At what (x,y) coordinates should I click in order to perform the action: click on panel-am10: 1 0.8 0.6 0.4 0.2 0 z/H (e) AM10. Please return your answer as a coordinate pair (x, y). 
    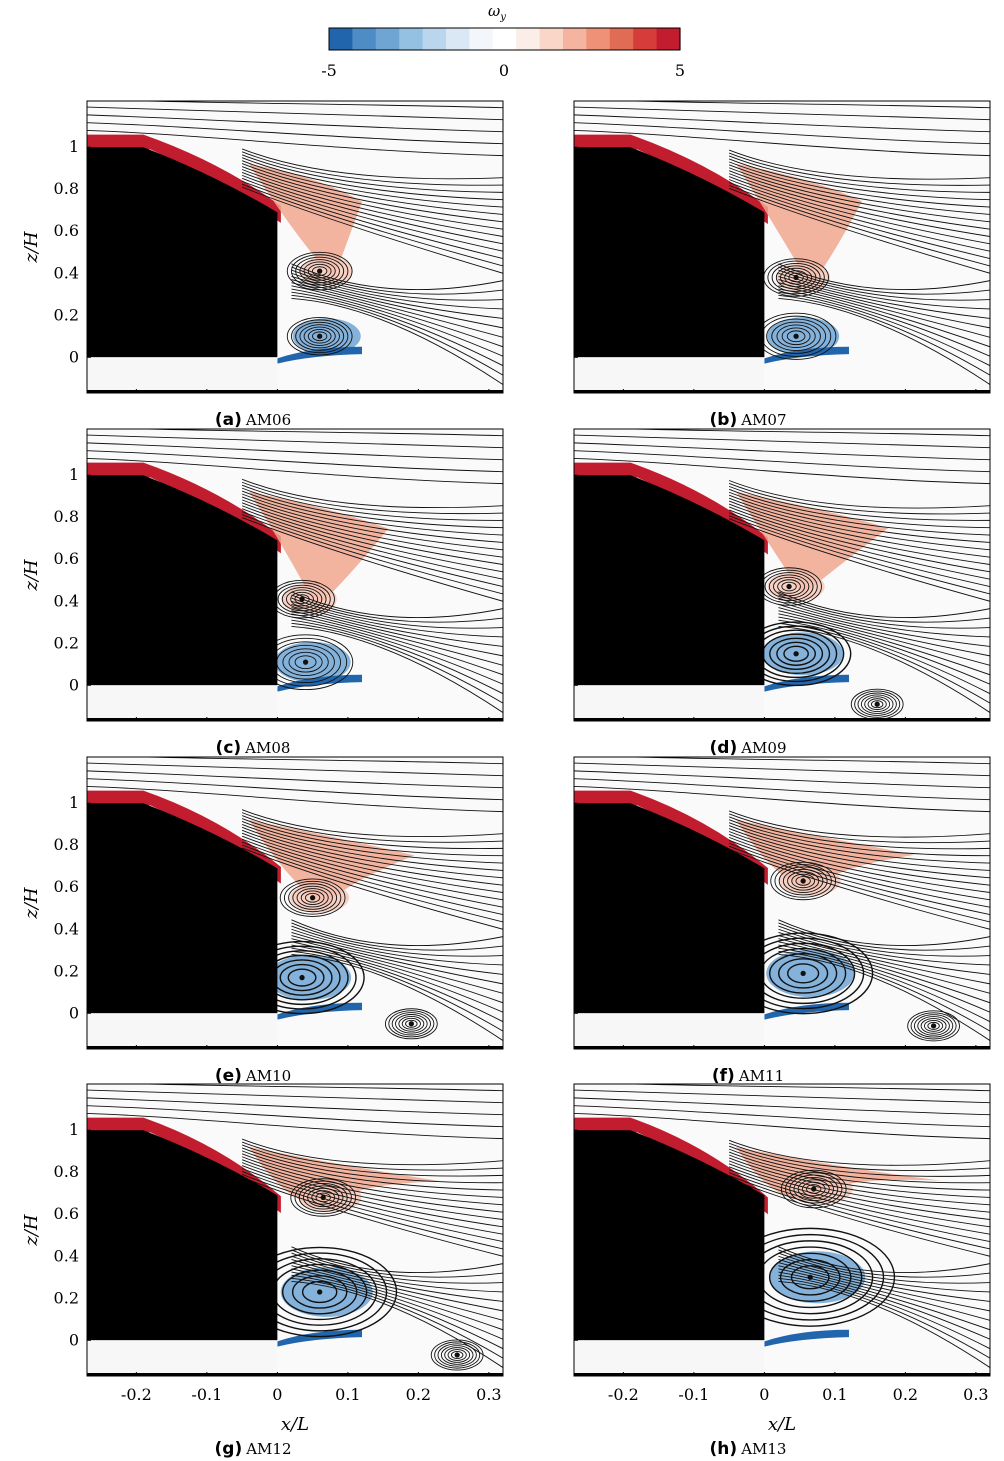
    Looking at the image, I should click on (262, 921).